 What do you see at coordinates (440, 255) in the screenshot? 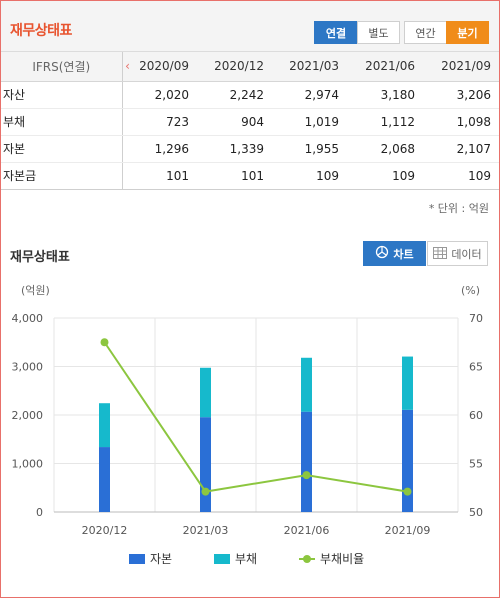
I see `table-grid-icon` at bounding box center [440, 255].